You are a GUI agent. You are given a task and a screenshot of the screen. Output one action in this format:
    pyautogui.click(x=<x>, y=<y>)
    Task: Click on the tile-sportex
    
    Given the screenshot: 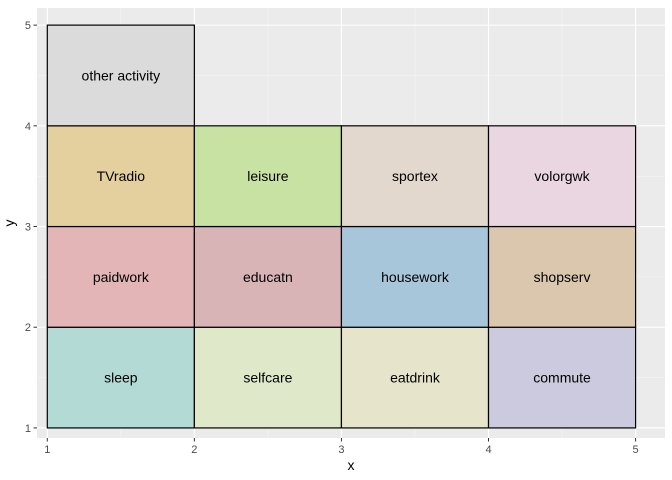 What is the action you would take?
    pyautogui.click(x=415, y=176)
    